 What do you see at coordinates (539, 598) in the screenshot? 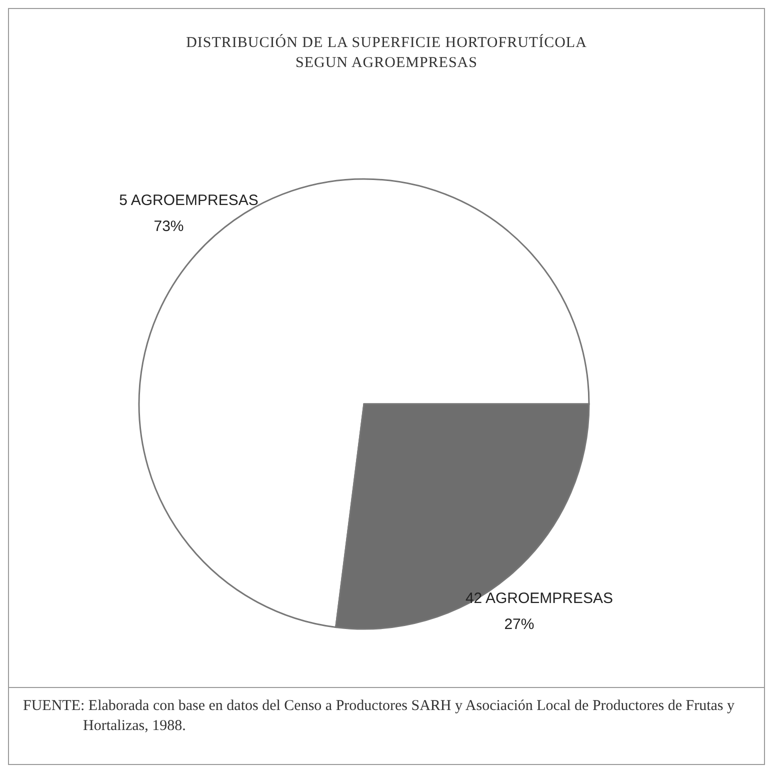
I see `slice-label: 42 AGROEMPRESAS` at bounding box center [539, 598].